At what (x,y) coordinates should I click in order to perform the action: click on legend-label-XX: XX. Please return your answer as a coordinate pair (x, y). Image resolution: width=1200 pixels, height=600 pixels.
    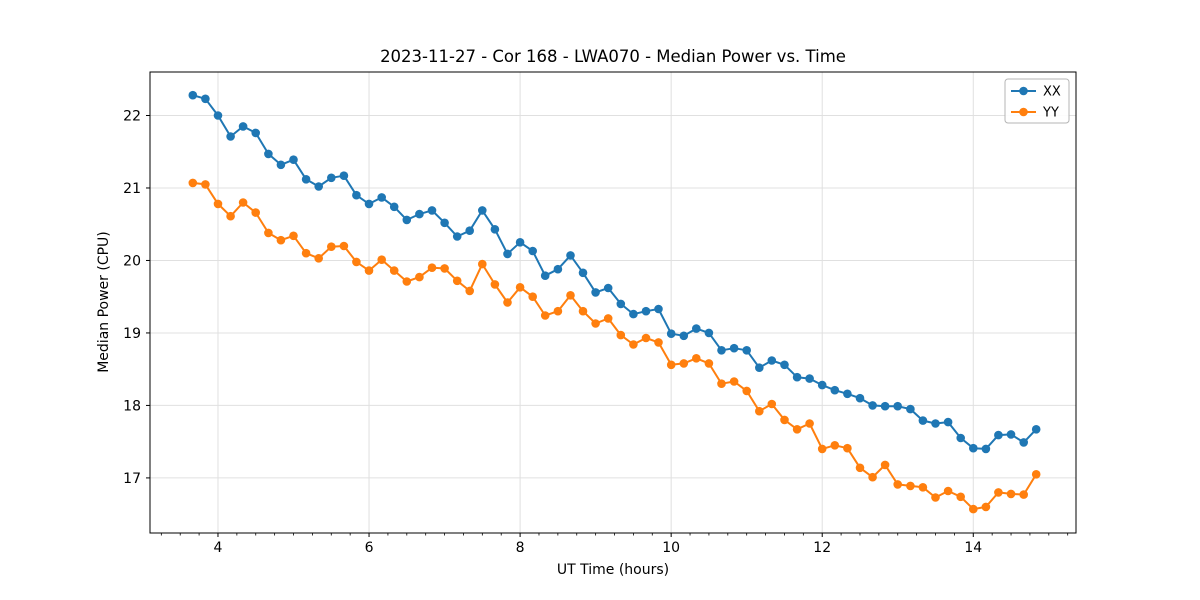
    Looking at the image, I should click on (1052, 92).